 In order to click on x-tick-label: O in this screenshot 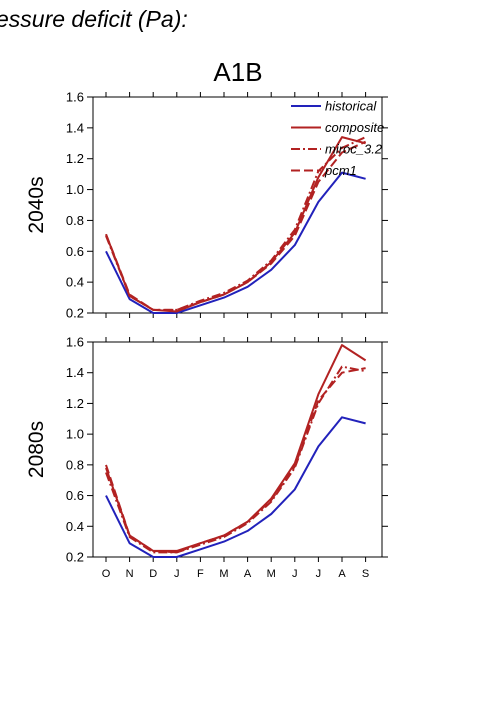, I will do `click(106, 574)`.